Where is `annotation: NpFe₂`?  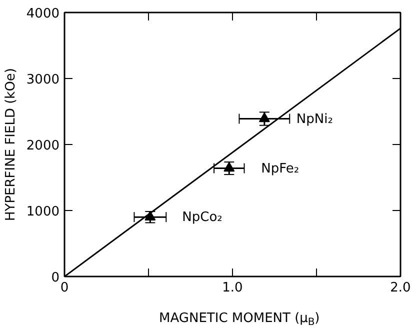
annotation: NpFe₂ is located at coordinates (280, 168).